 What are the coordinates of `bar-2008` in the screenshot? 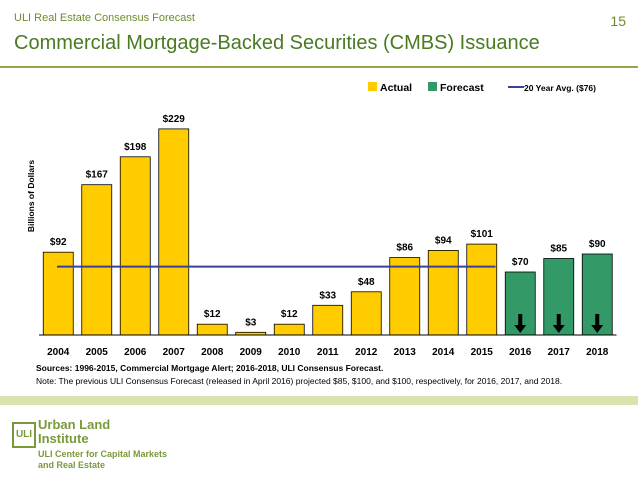 It's located at (212, 329).